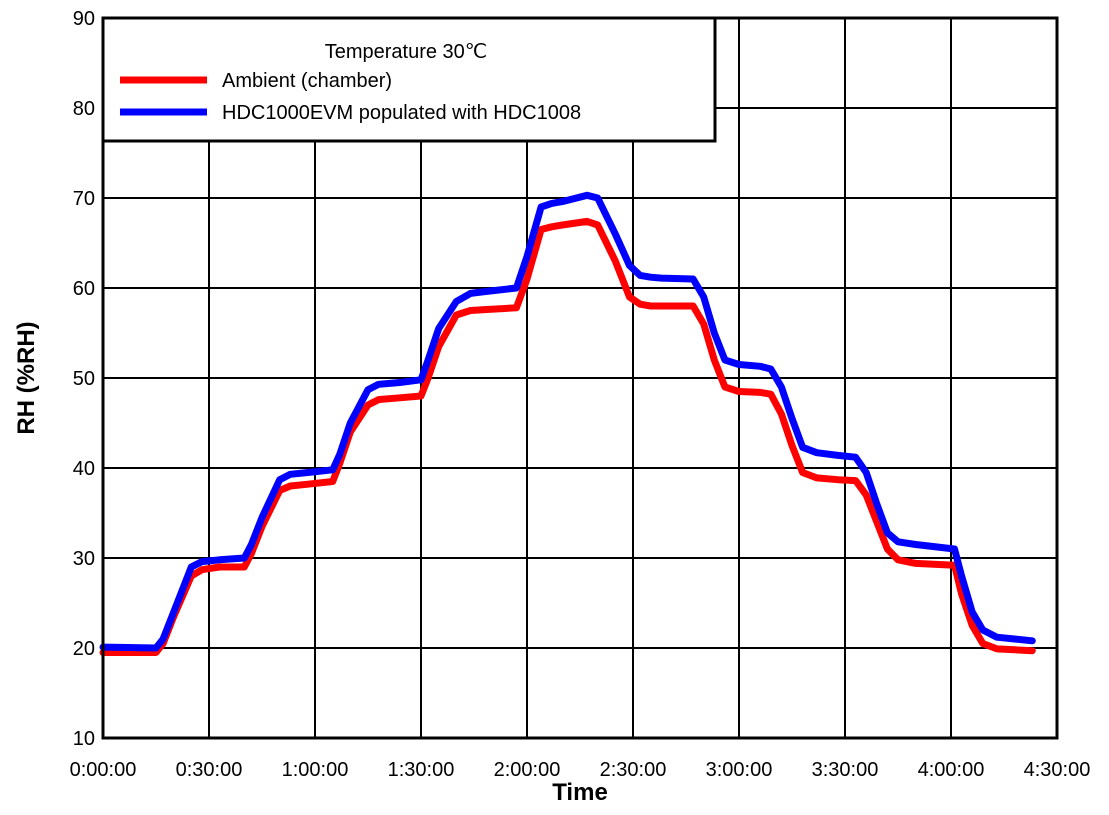 This screenshot has width=1109, height=815. I want to click on x-tick-label: 2:30:00, so click(633, 770).